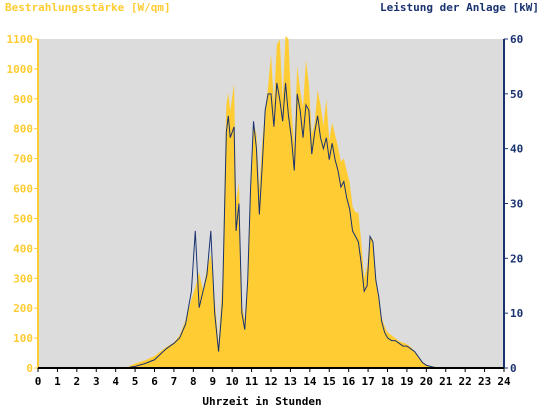 This screenshot has width=544, height=408. Describe the element at coordinates (23, 189) in the screenshot. I see `left-tick-label: 600` at that location.